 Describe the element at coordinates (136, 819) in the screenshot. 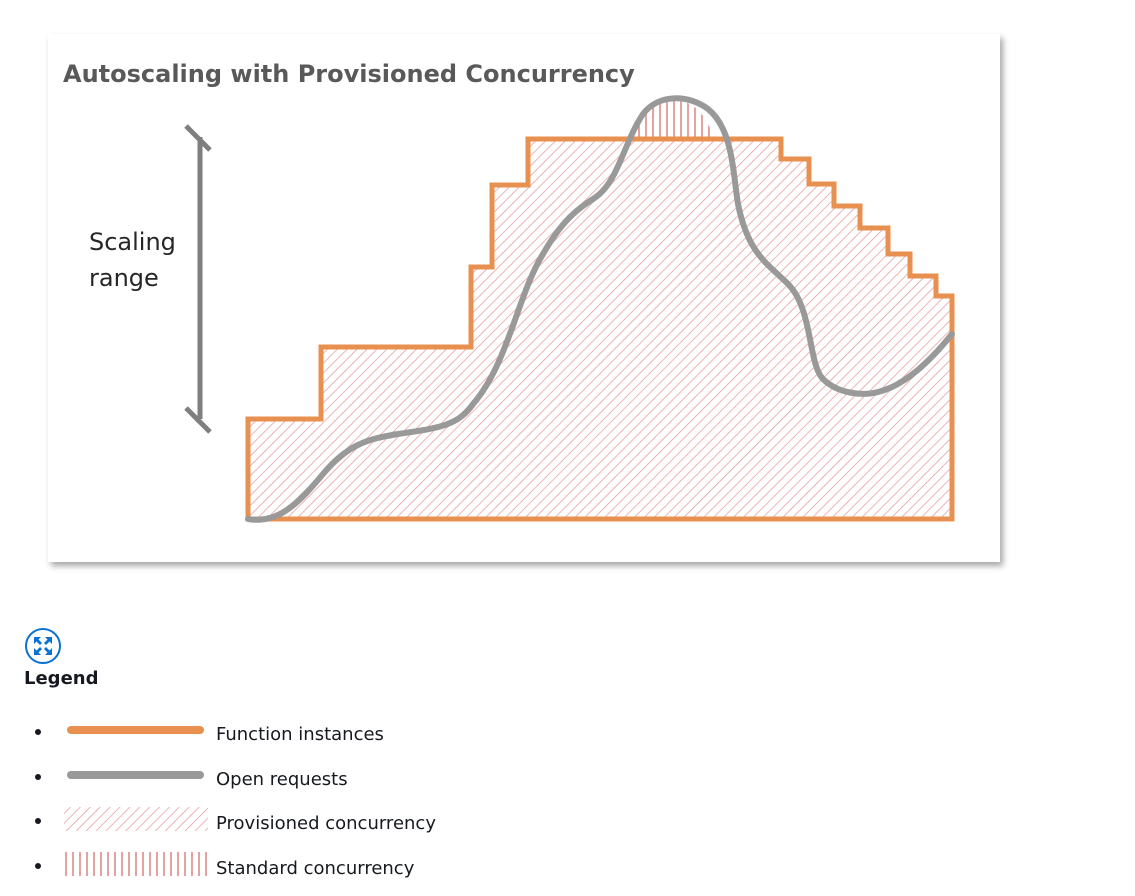

I see `diagonal-hatch-swatch` at that location.